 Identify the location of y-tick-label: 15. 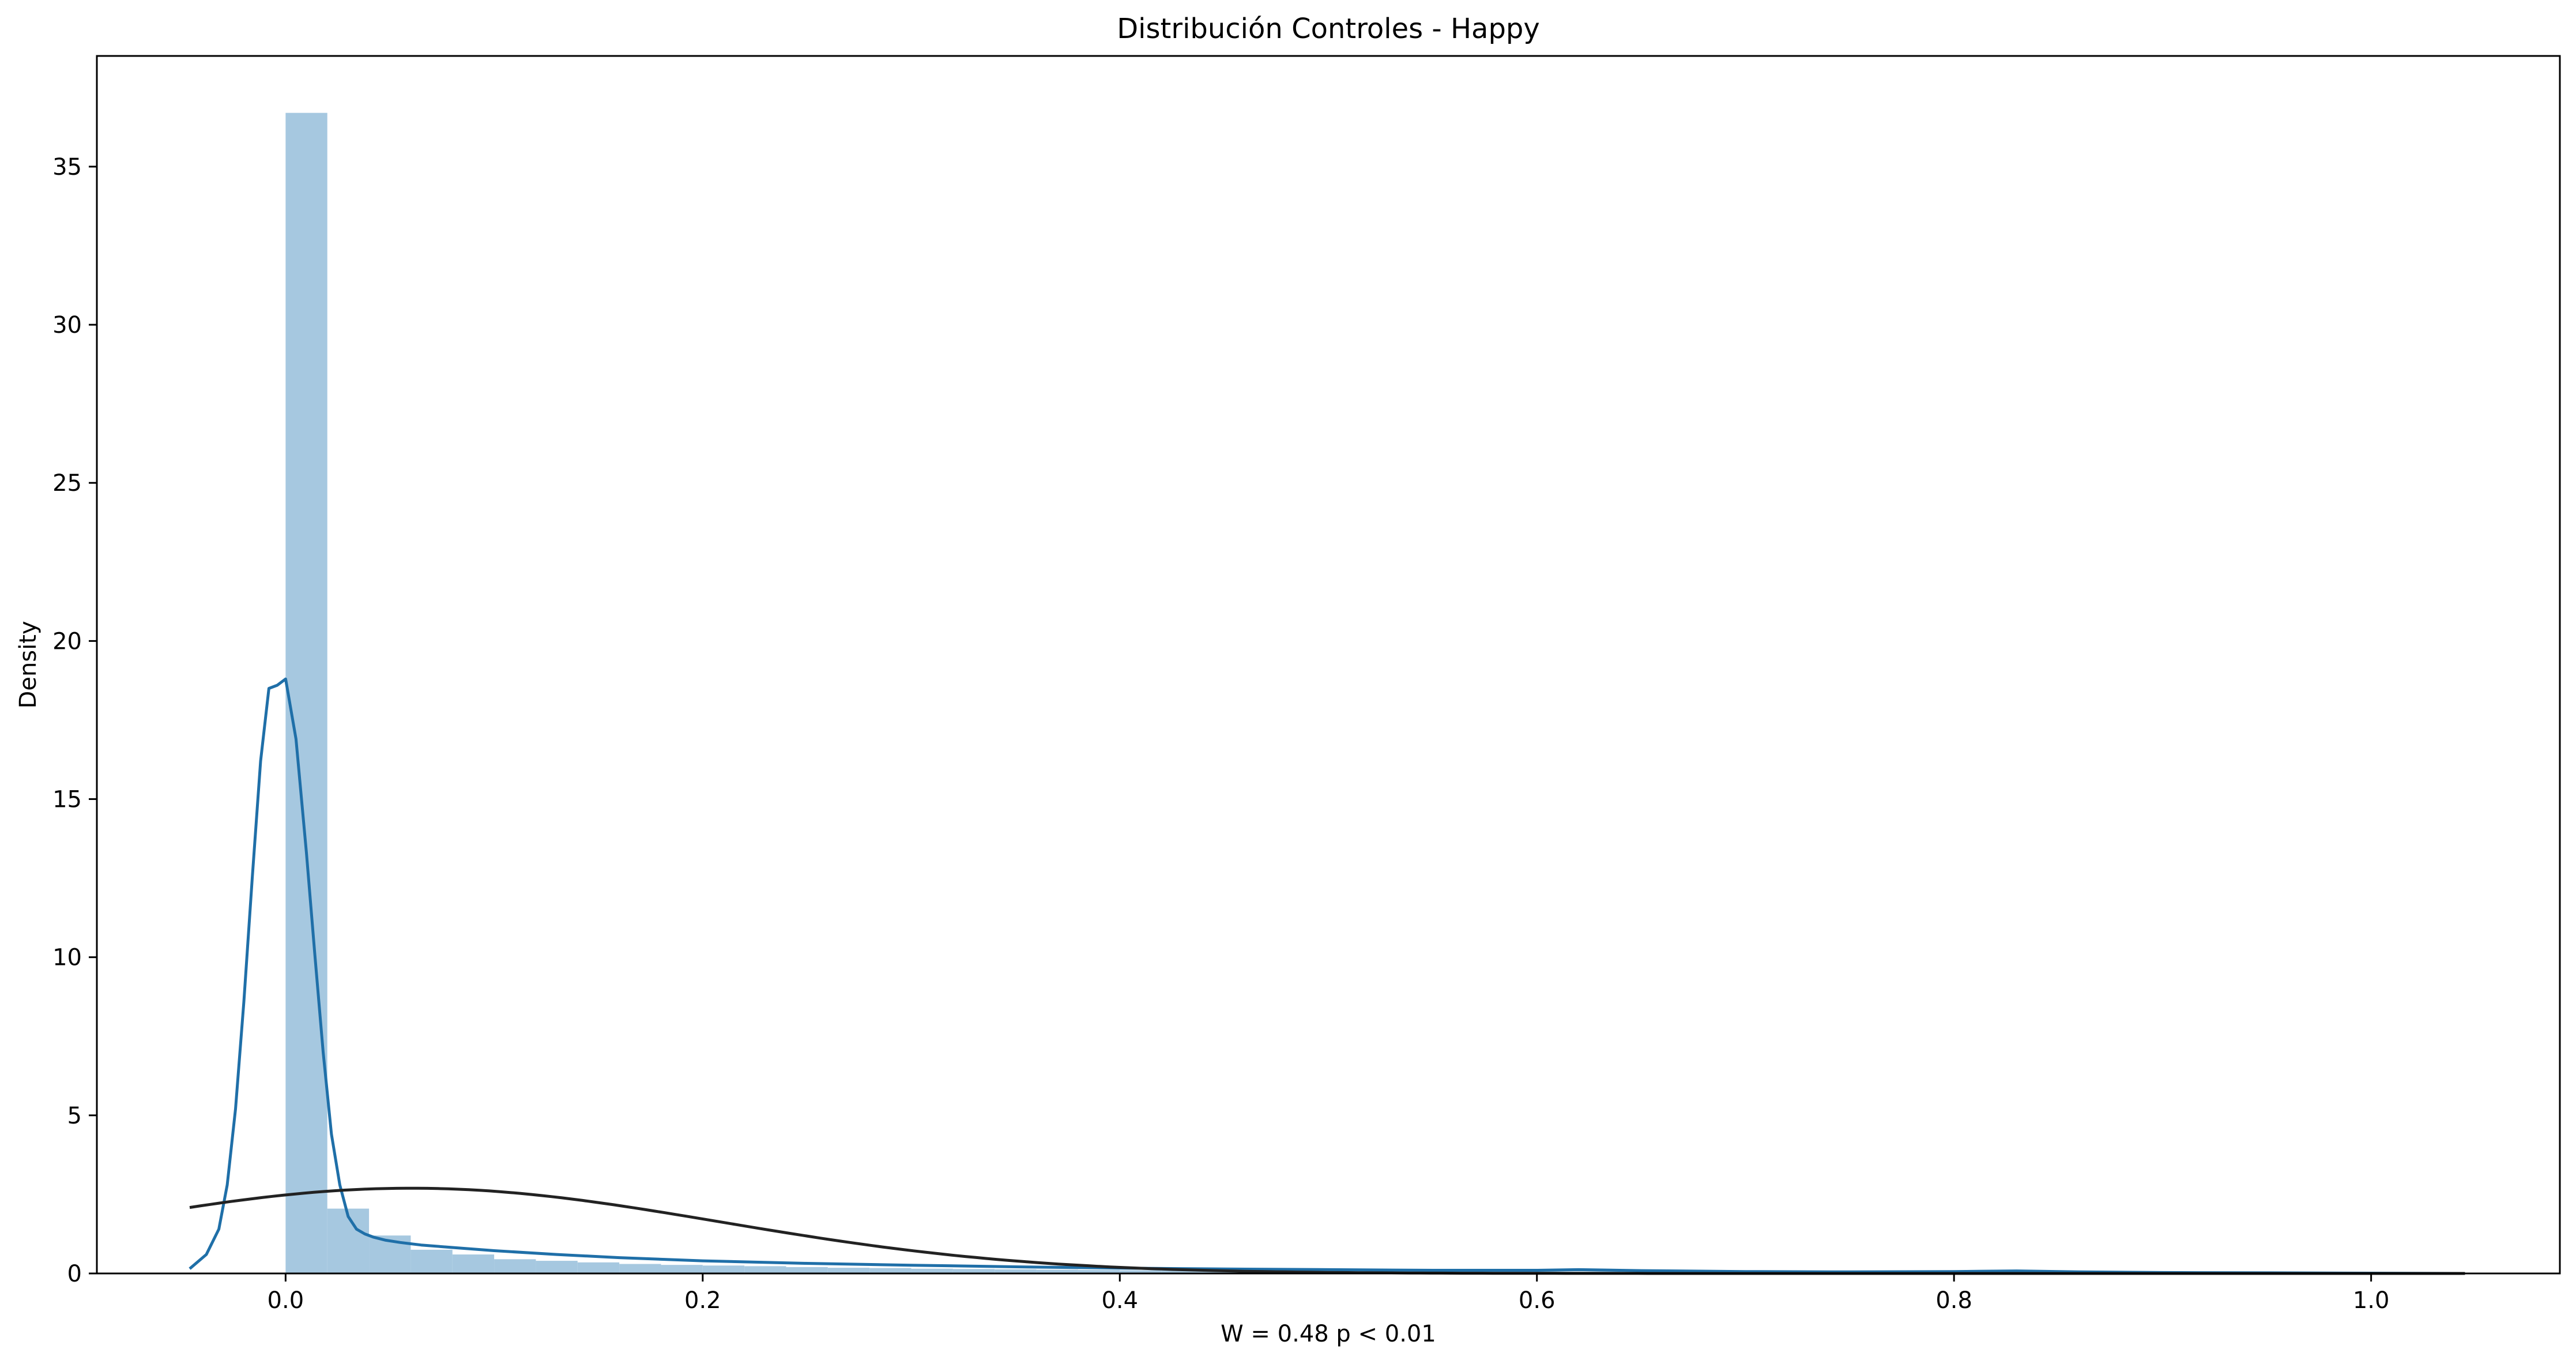
(67, 800).